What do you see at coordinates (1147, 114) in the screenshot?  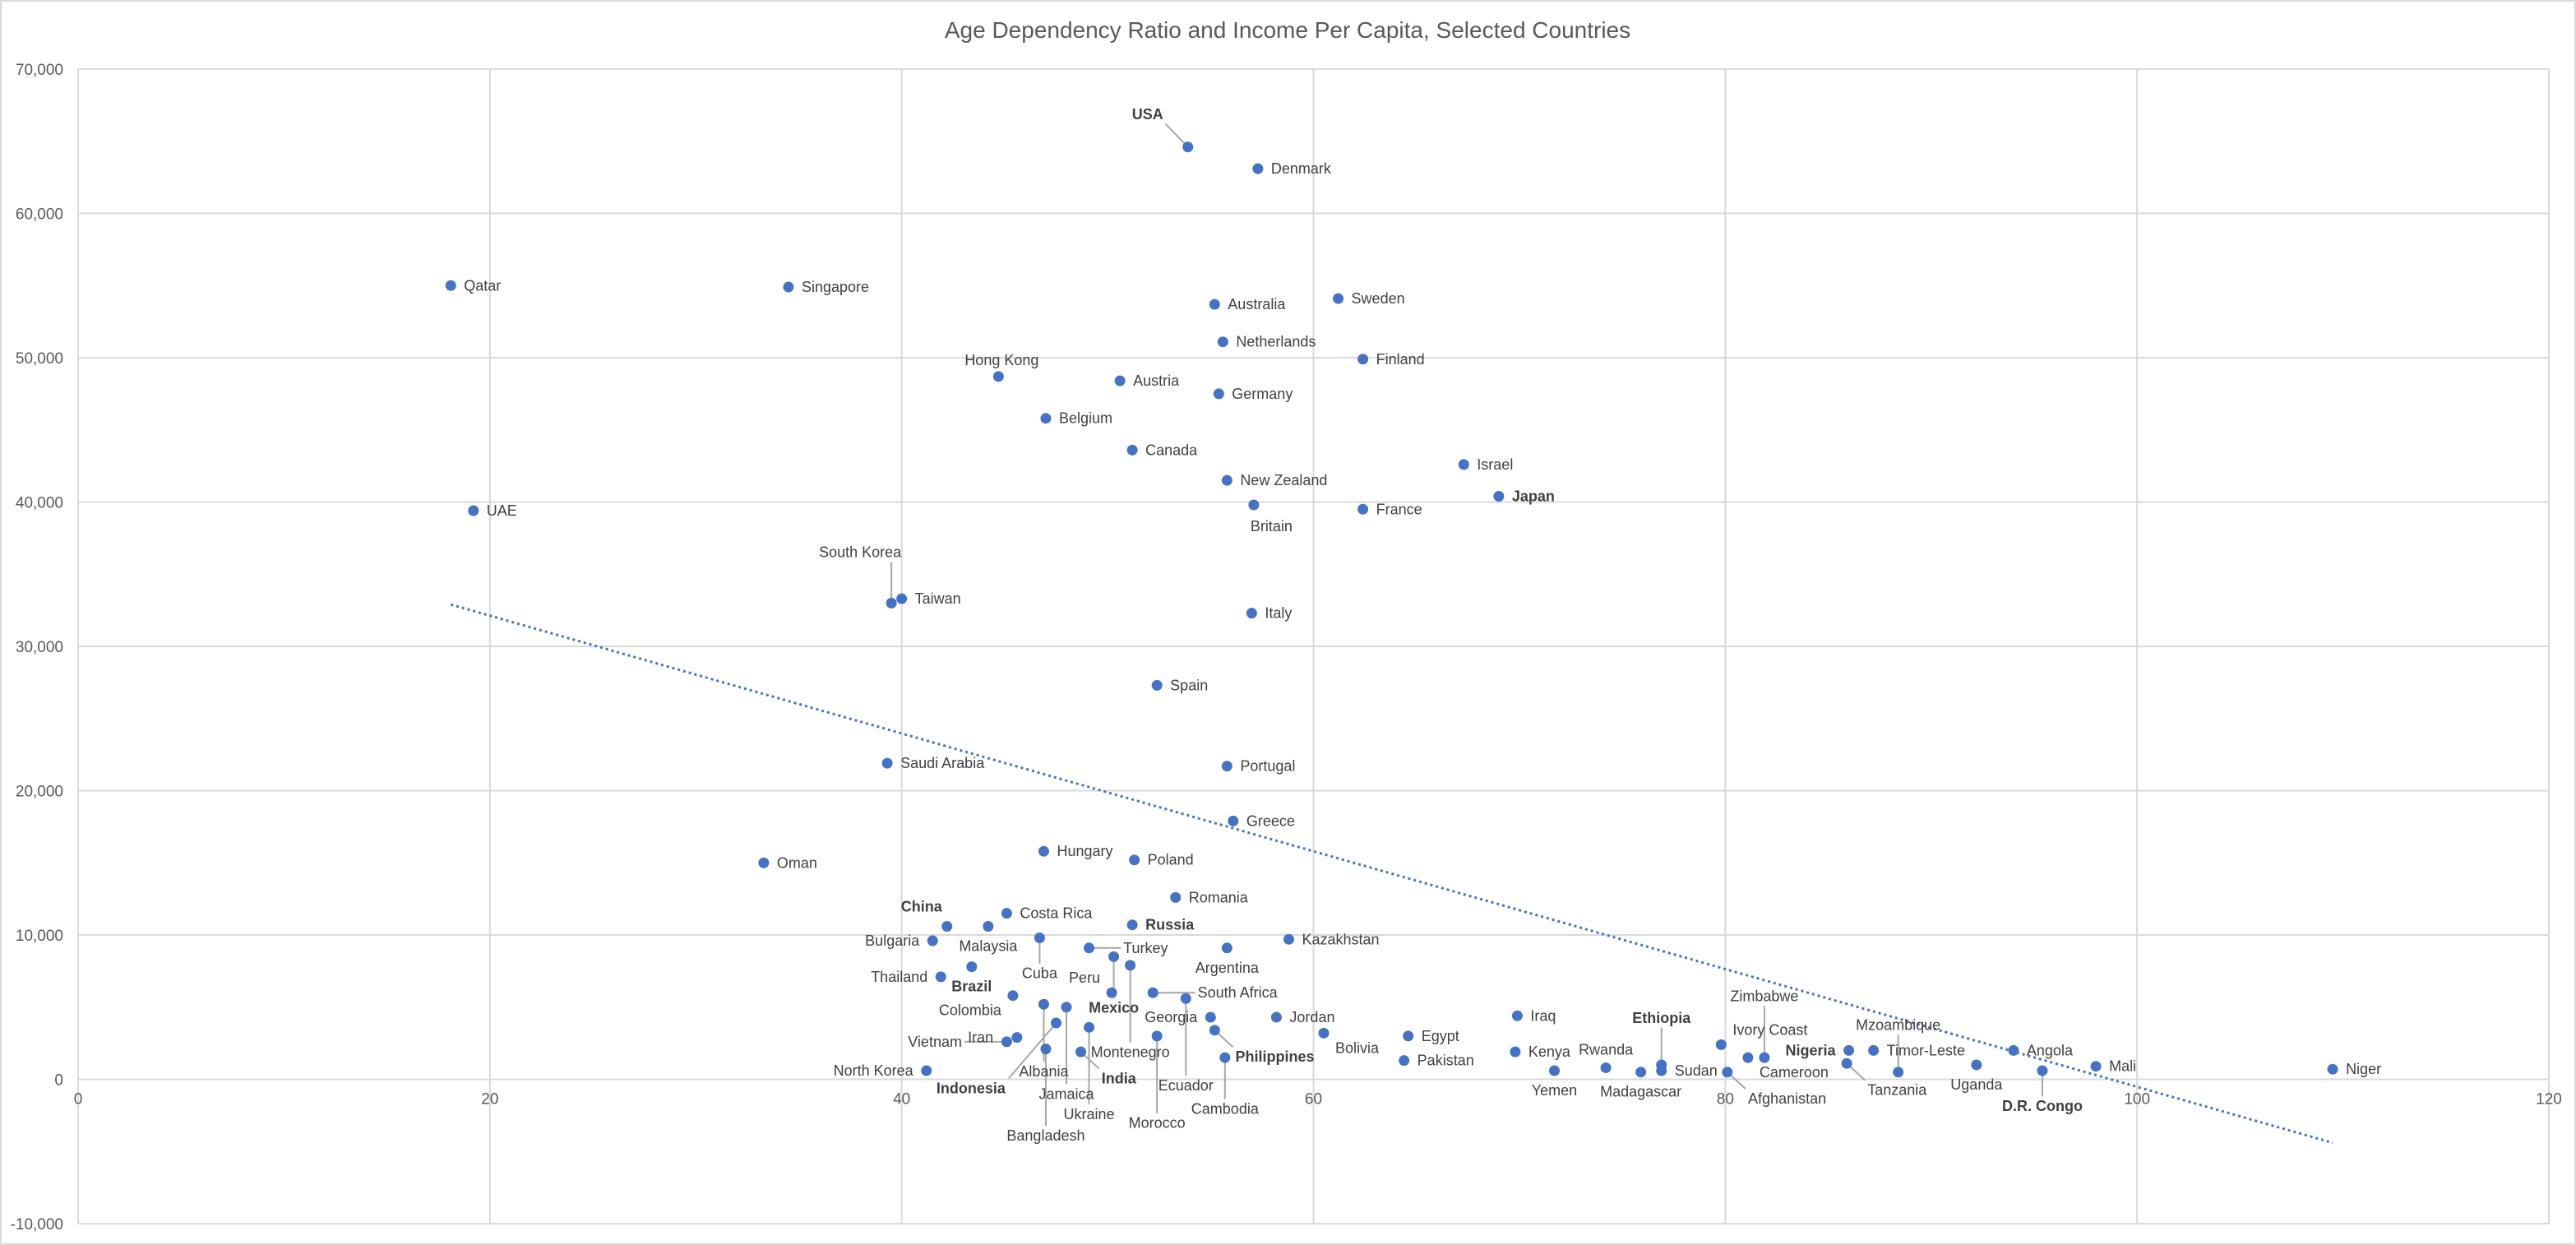 I see `data-label: USA` at bounding box center [1147, 114].